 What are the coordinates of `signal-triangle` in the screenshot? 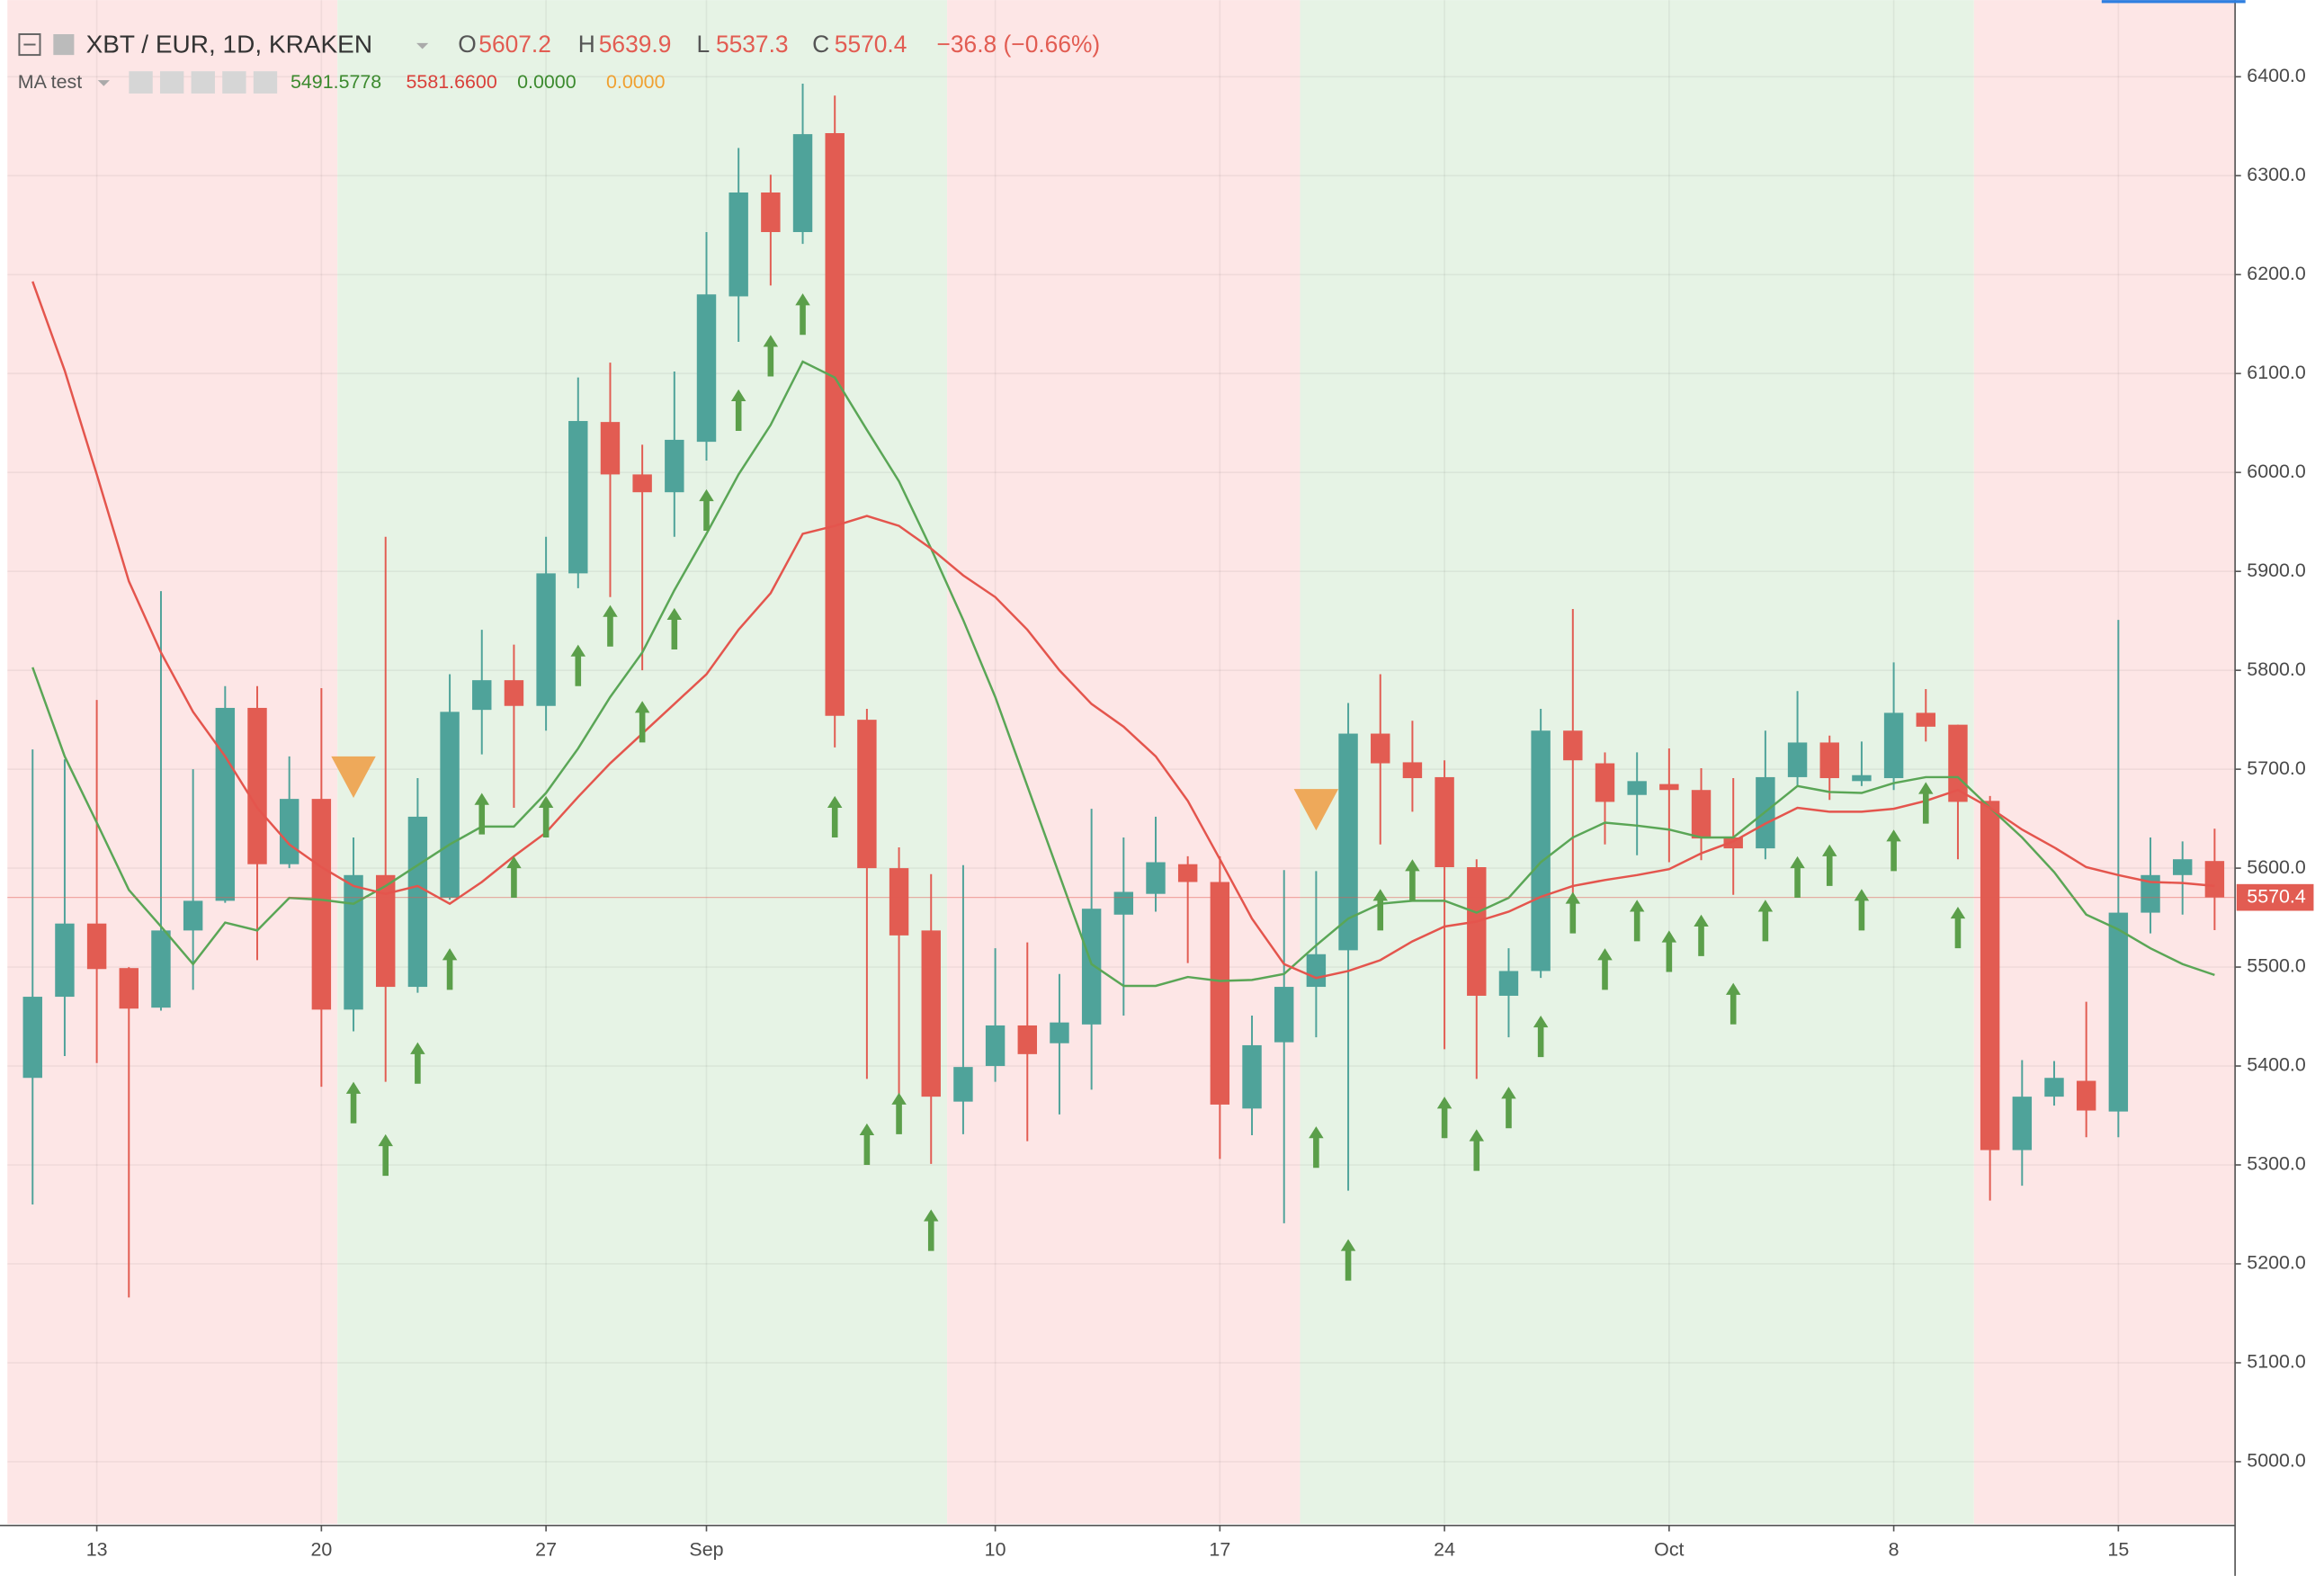 It's located at (353, 777).